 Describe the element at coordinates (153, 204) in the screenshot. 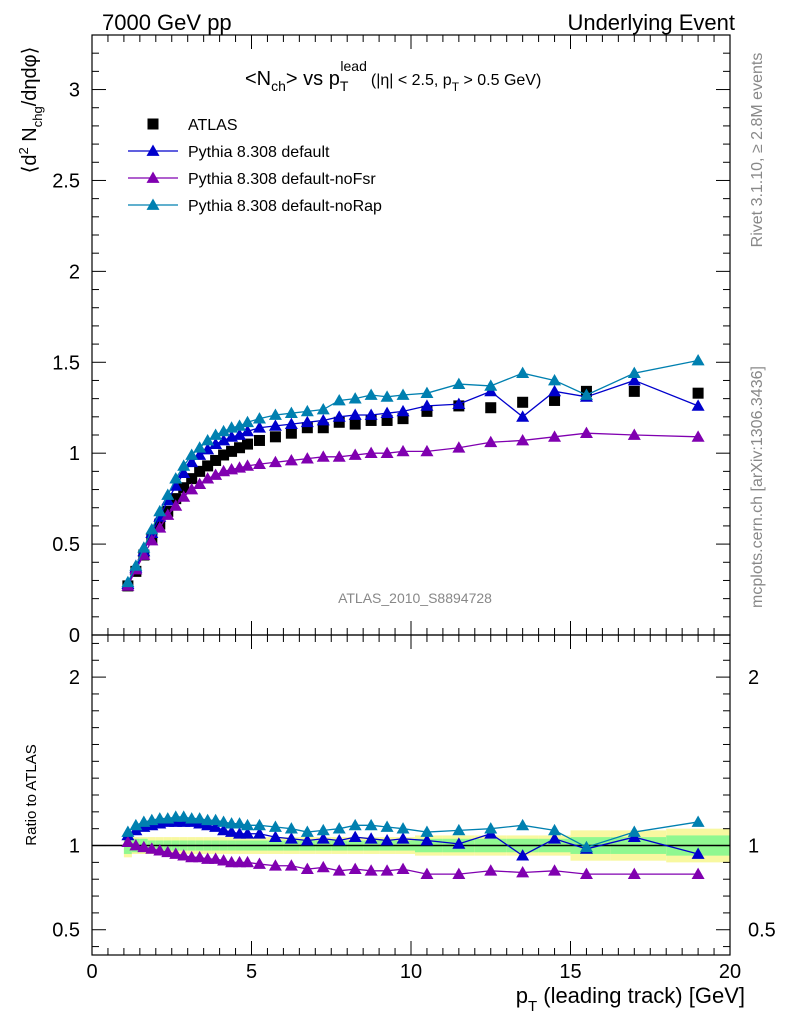

I see `legend-marker-noRap` at that location.